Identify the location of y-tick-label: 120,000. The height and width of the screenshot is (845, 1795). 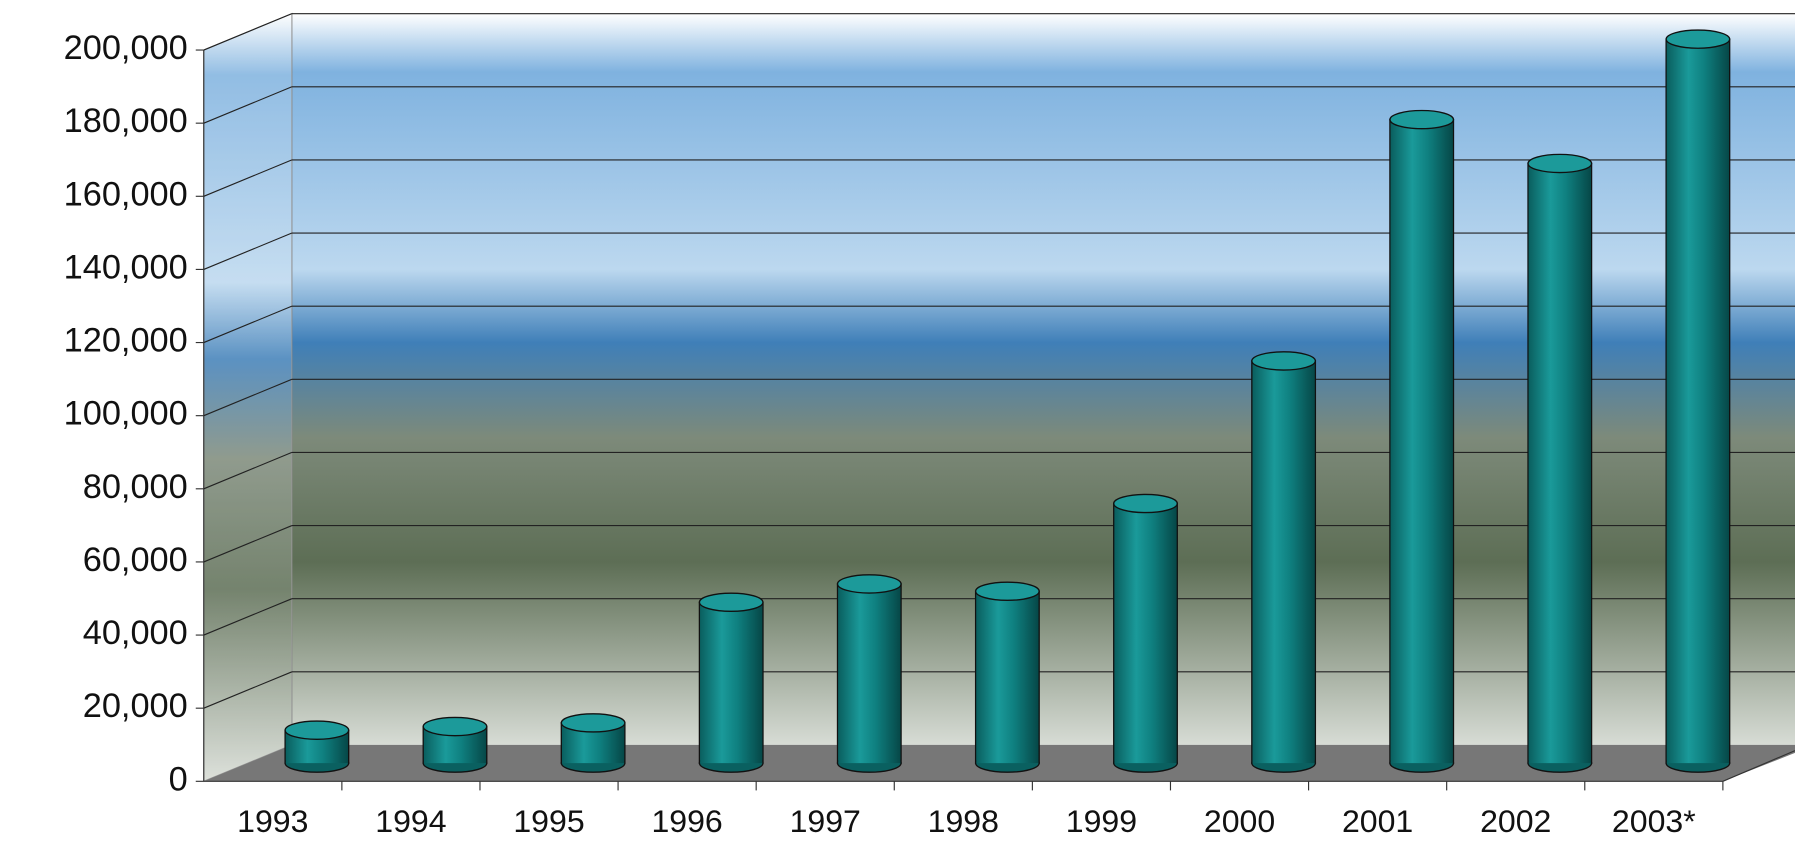
(126, 341).